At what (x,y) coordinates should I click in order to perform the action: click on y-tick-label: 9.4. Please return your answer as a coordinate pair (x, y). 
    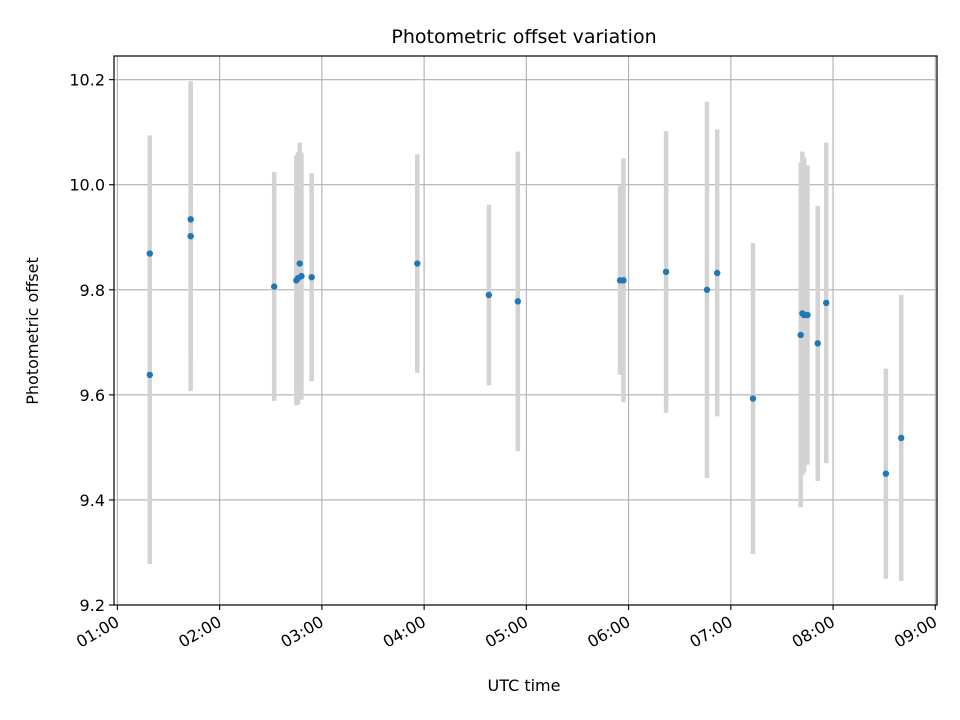
    Looking at the image, I should click on (92, 500).